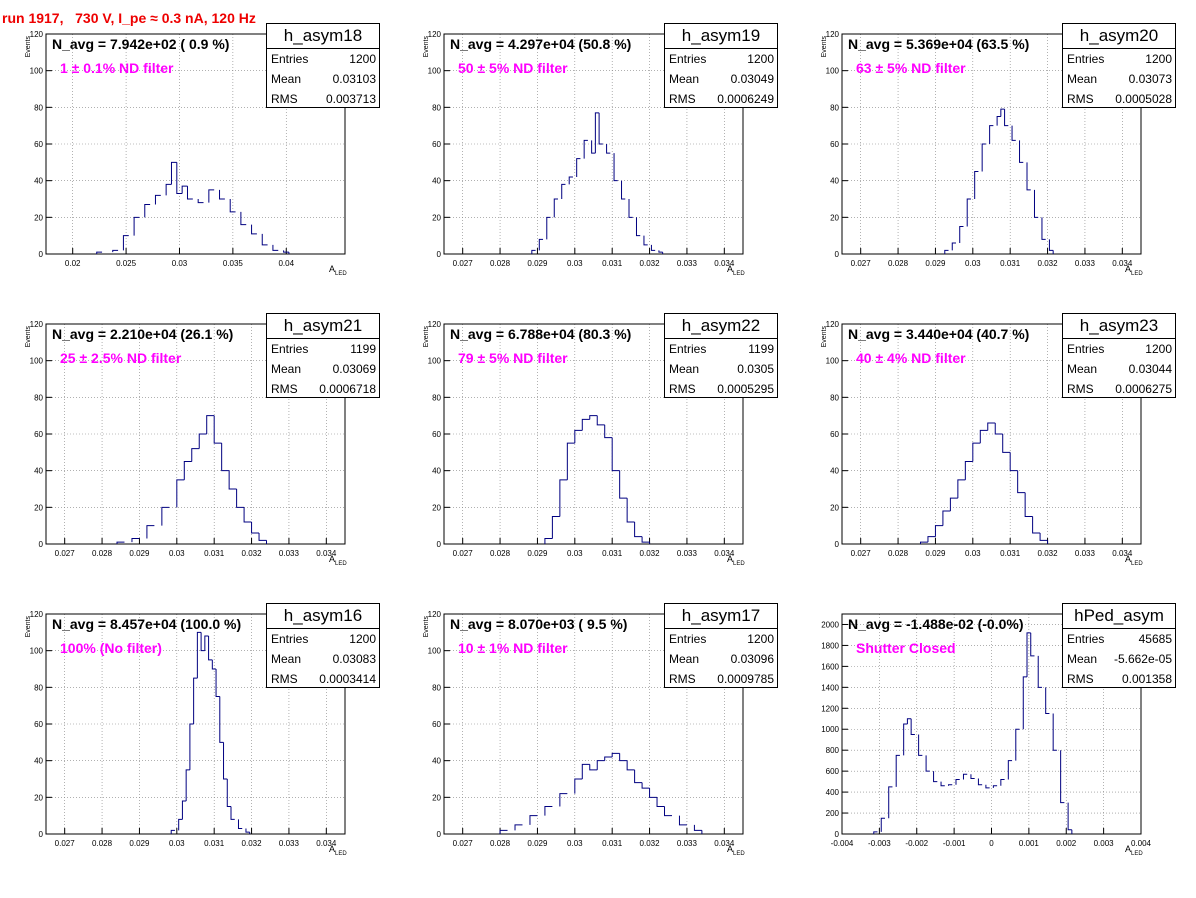 The image size is (1196, 898). Describe the element at coordinates (721, 616) in the screenshot. I see `stats-title: h_asym17` at that location.